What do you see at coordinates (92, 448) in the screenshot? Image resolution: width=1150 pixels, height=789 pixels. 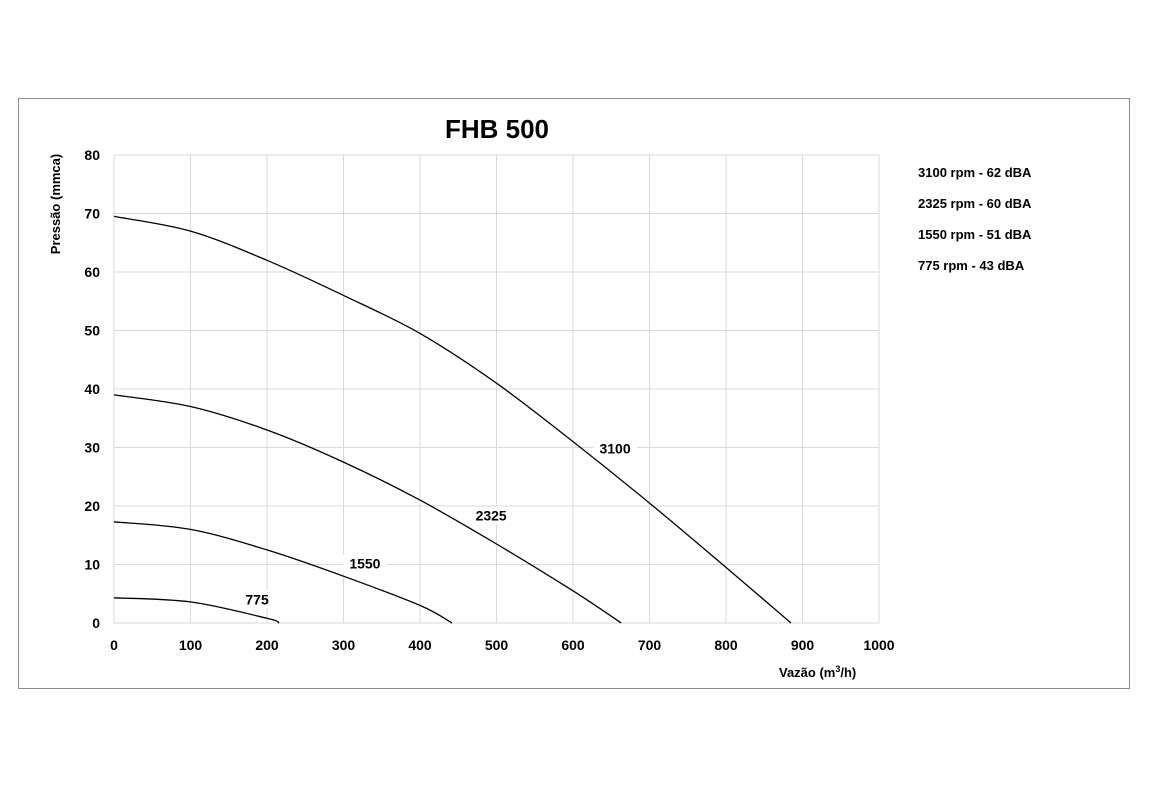 I see `y-tick-label: 30` at bounding box center [92, 448].